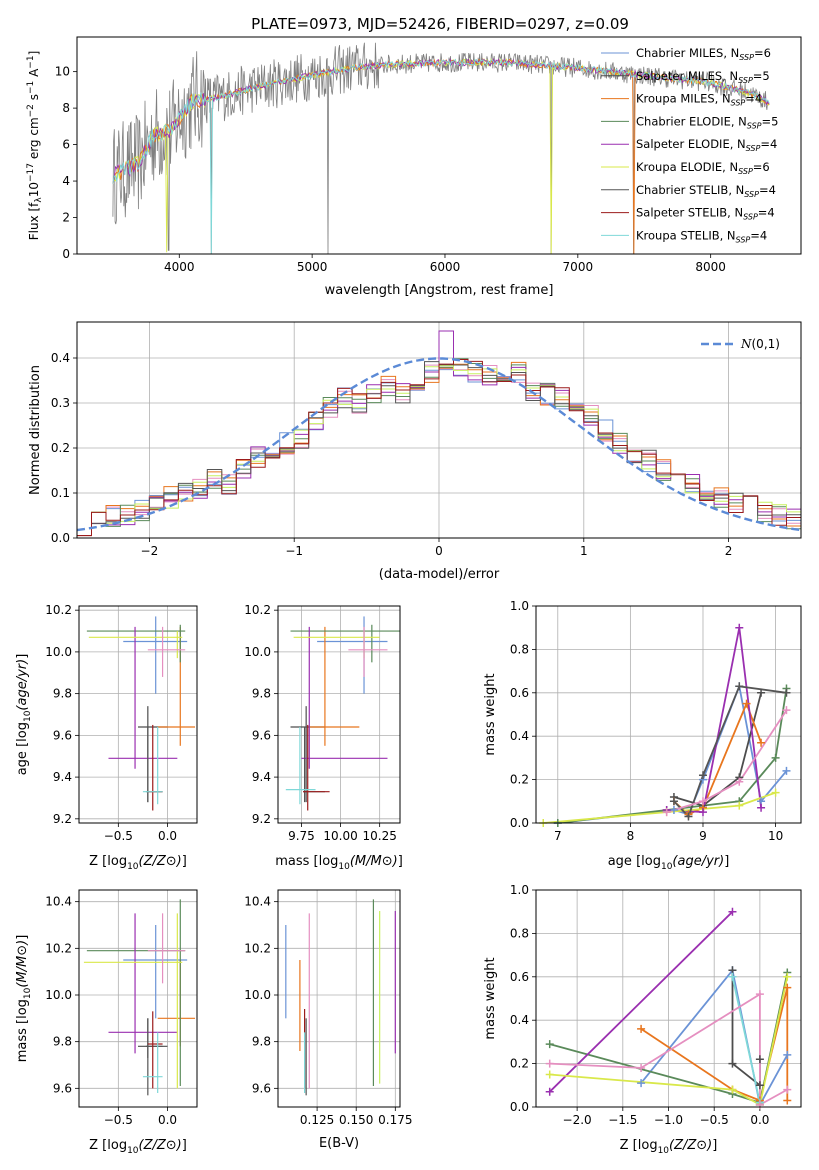 The image size is (819, 1170). What do you see at coordinates (35, 146) in the screenshot?
I see `y-axis-label: Flux [fλ10−17 erg cm−2 s−1 A−1]` at bounding box center [35, 146].